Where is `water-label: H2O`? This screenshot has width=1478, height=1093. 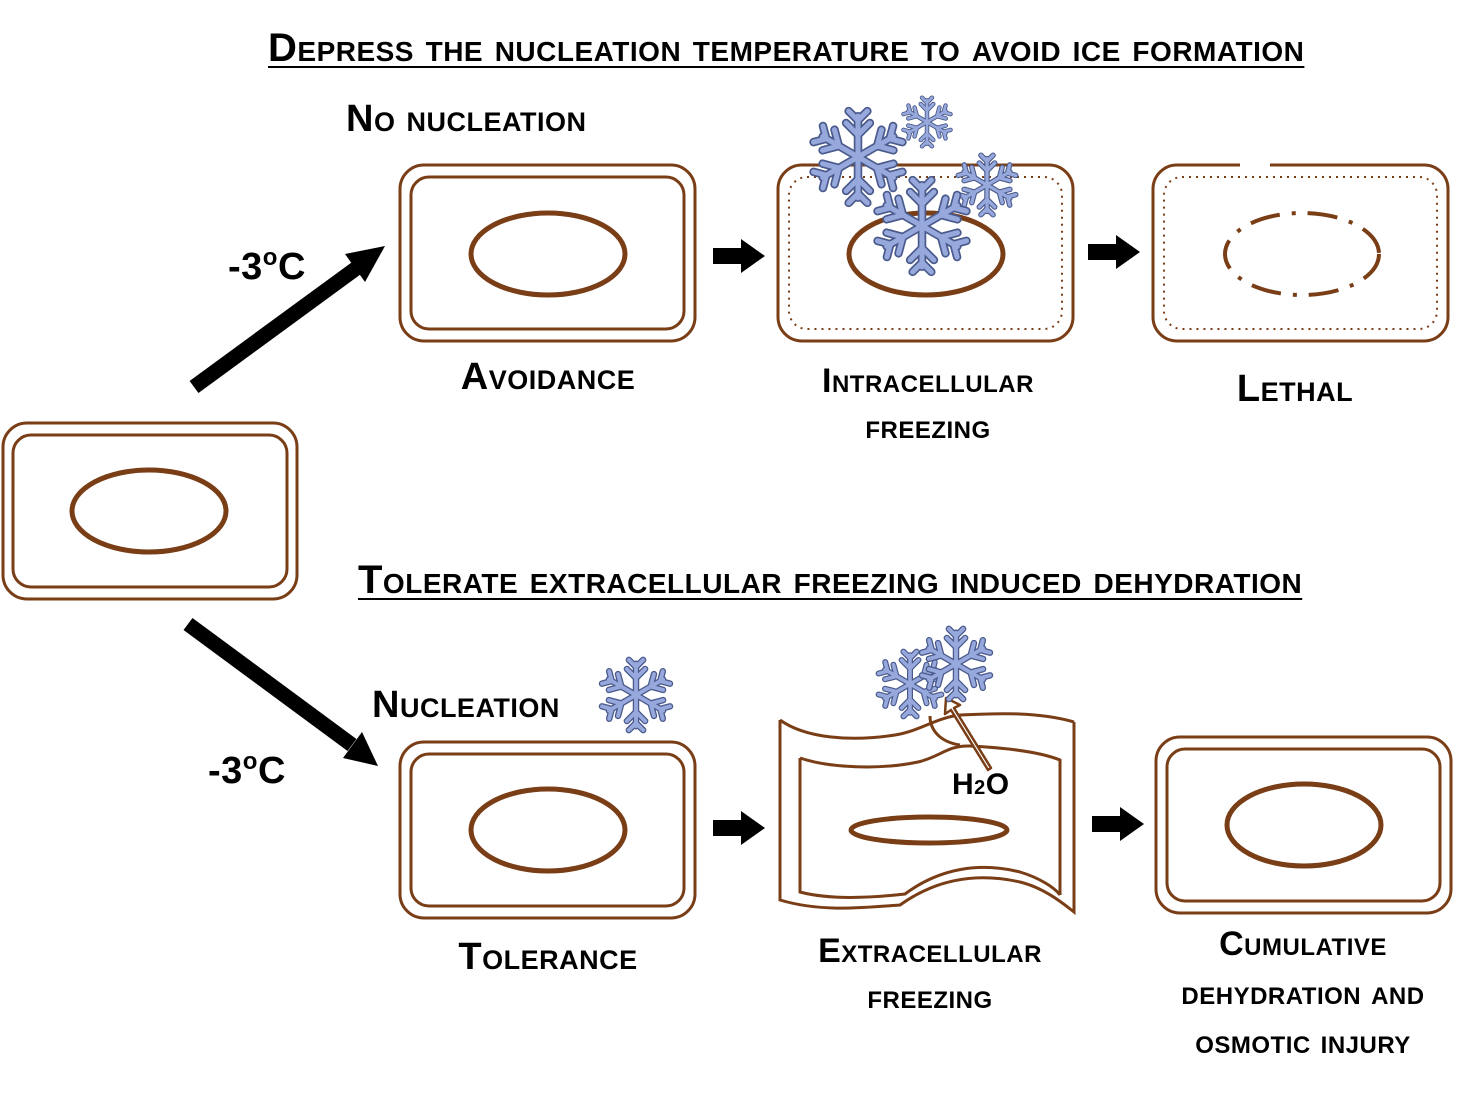
water-label: H2O is located at coordinates (981, 784).